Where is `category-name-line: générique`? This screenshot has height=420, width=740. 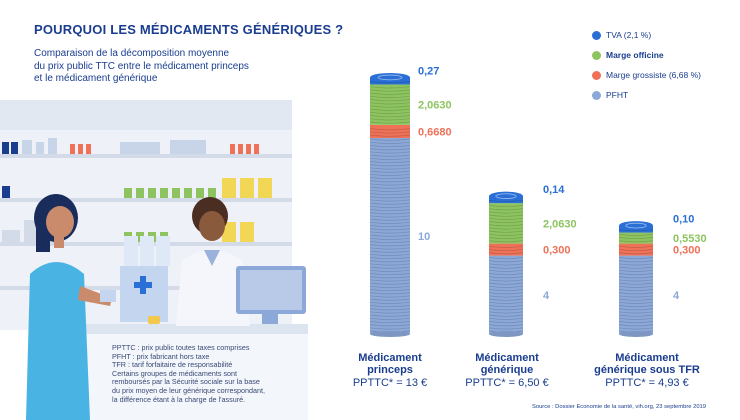
category-name-line: générique is located at coordinates (507, 370).